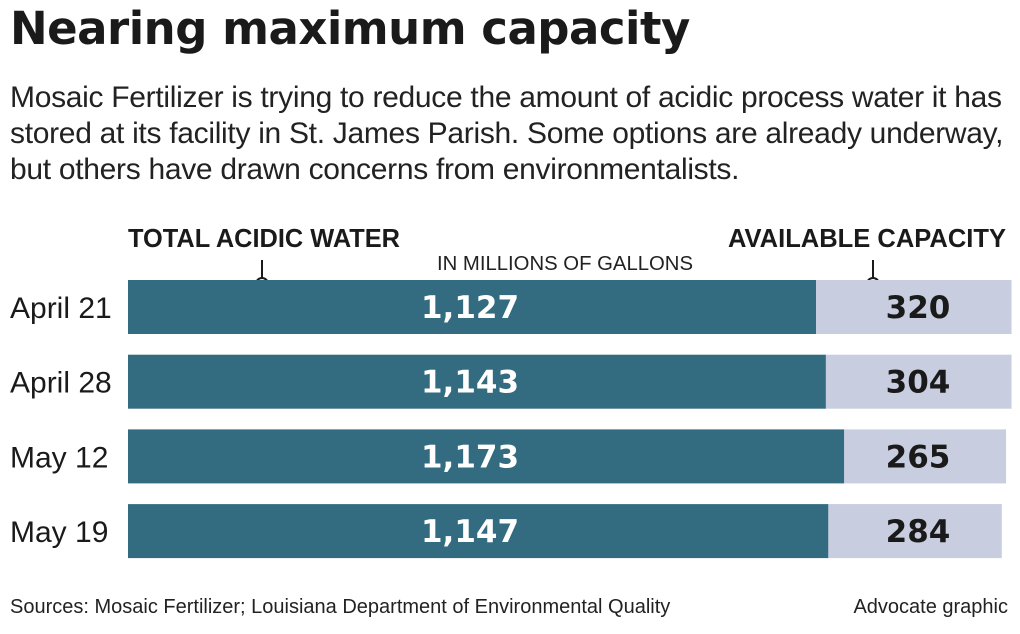 Image resolution: width=1020 pixels, height=634 pixels. Describe the element at coordinates (867, 238) in the screenshot. I see `legend-available-label: AVAILABLE CAPACITY` at that location.